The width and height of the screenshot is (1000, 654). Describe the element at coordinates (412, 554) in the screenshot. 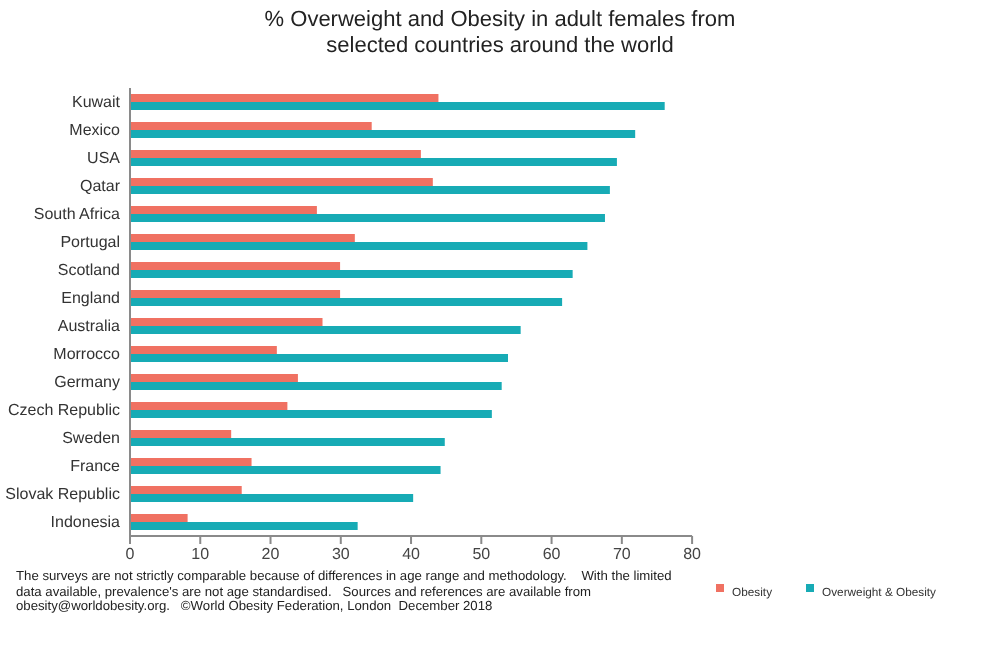

I see `x-tick-label: 40` at that location.